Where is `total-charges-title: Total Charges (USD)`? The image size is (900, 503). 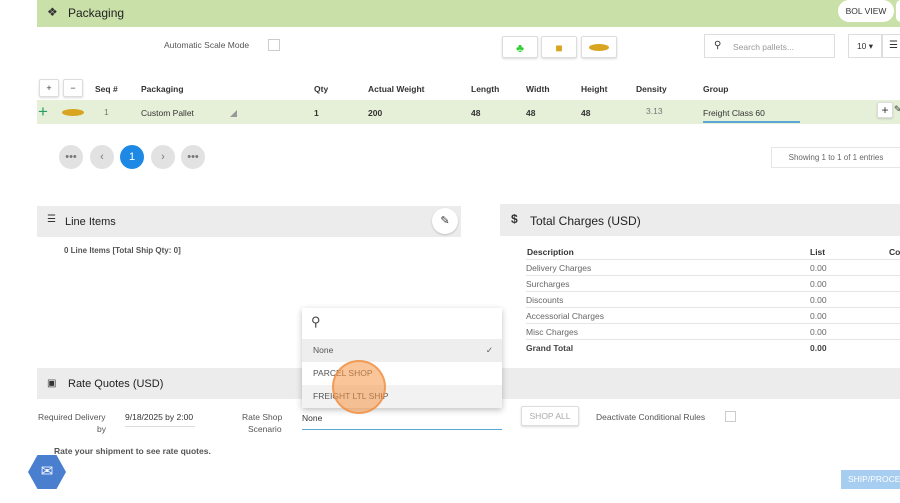 total-charges-title: Total Charges (USD) is located at coordinates (585, 221).